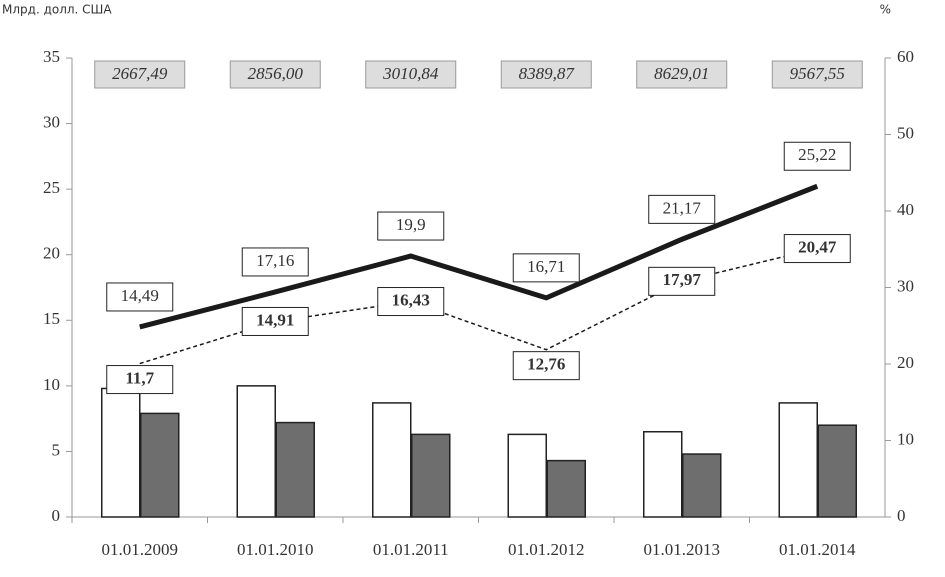  I want to click on annotation: 8629,01, so click(681, 73).